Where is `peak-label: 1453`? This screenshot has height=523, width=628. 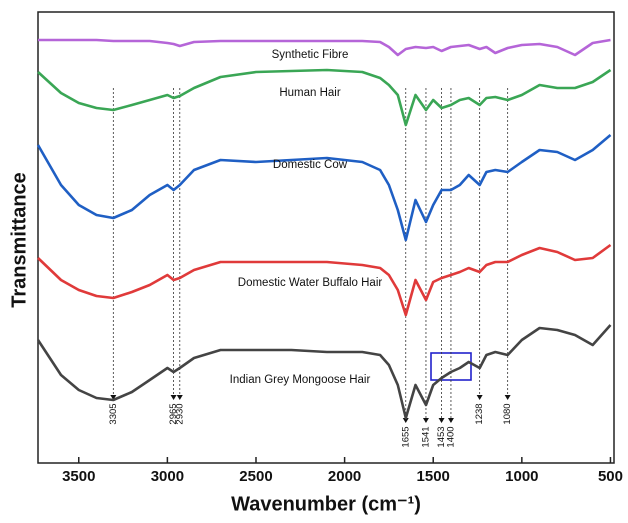 peak-label: 1453 is located at coordinates (441, 436).